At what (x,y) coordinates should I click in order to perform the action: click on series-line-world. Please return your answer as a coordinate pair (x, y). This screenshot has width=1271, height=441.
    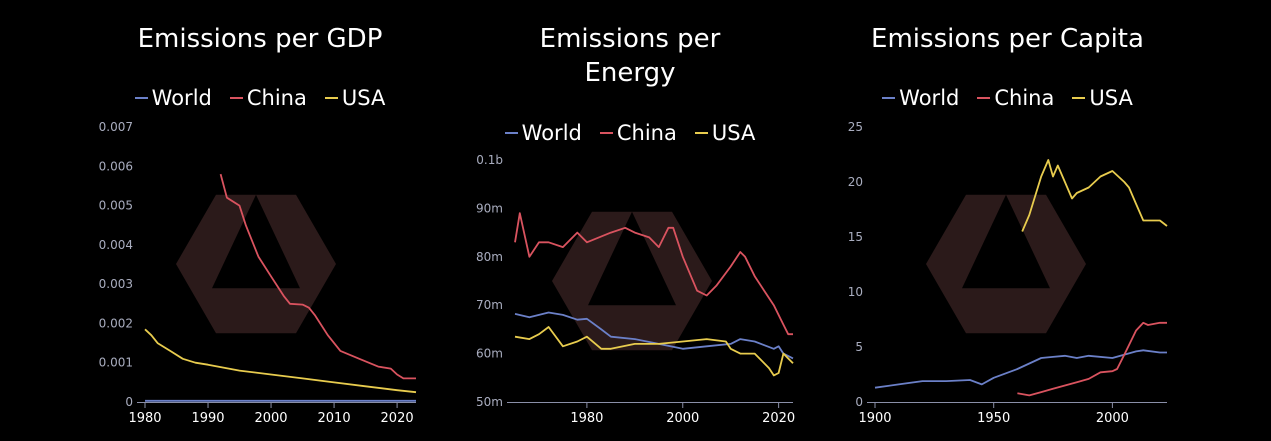
    Looking at the image, I should click on (1020, 369).